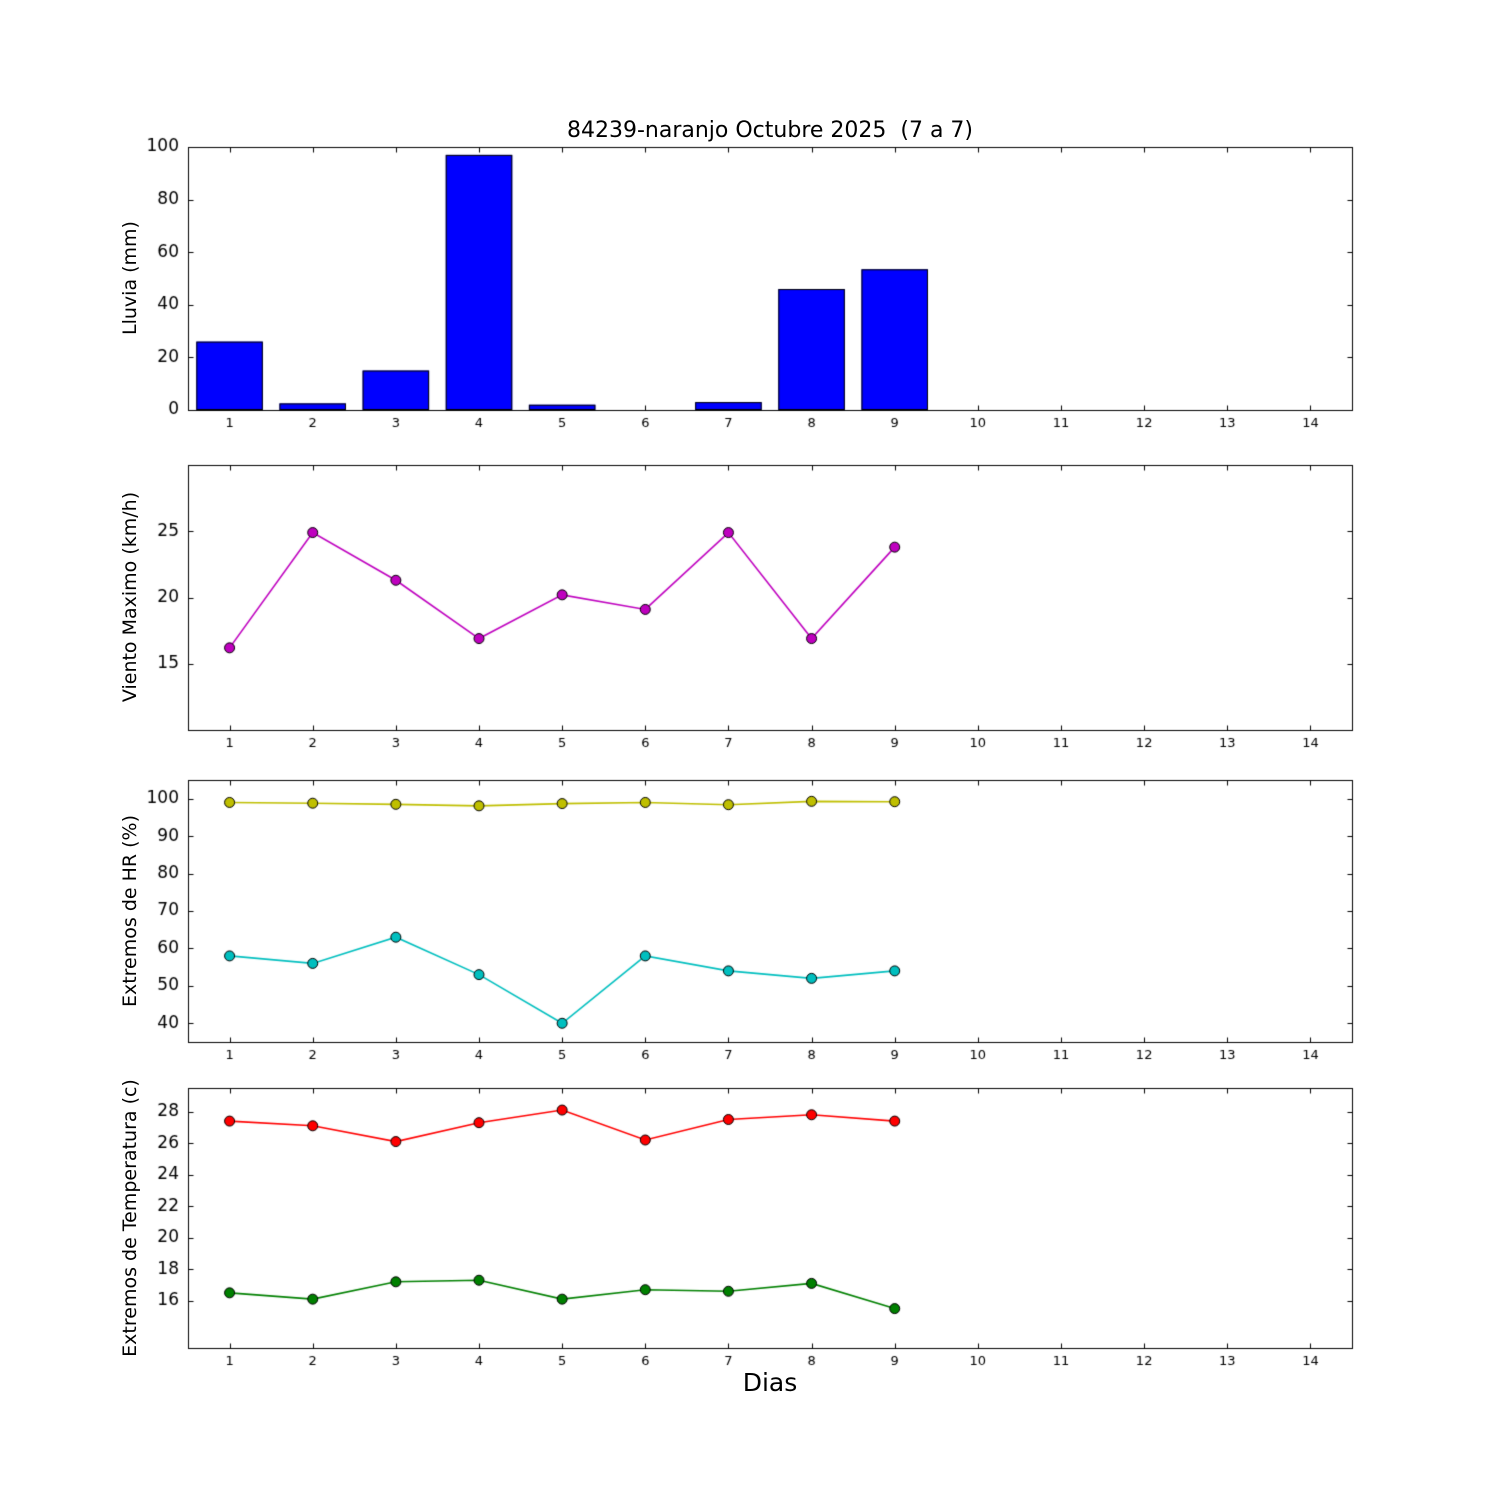  Describe the element at coordinates (770, 1382) in the screenshot. I see `xlabel-dias: Dias` at that location.